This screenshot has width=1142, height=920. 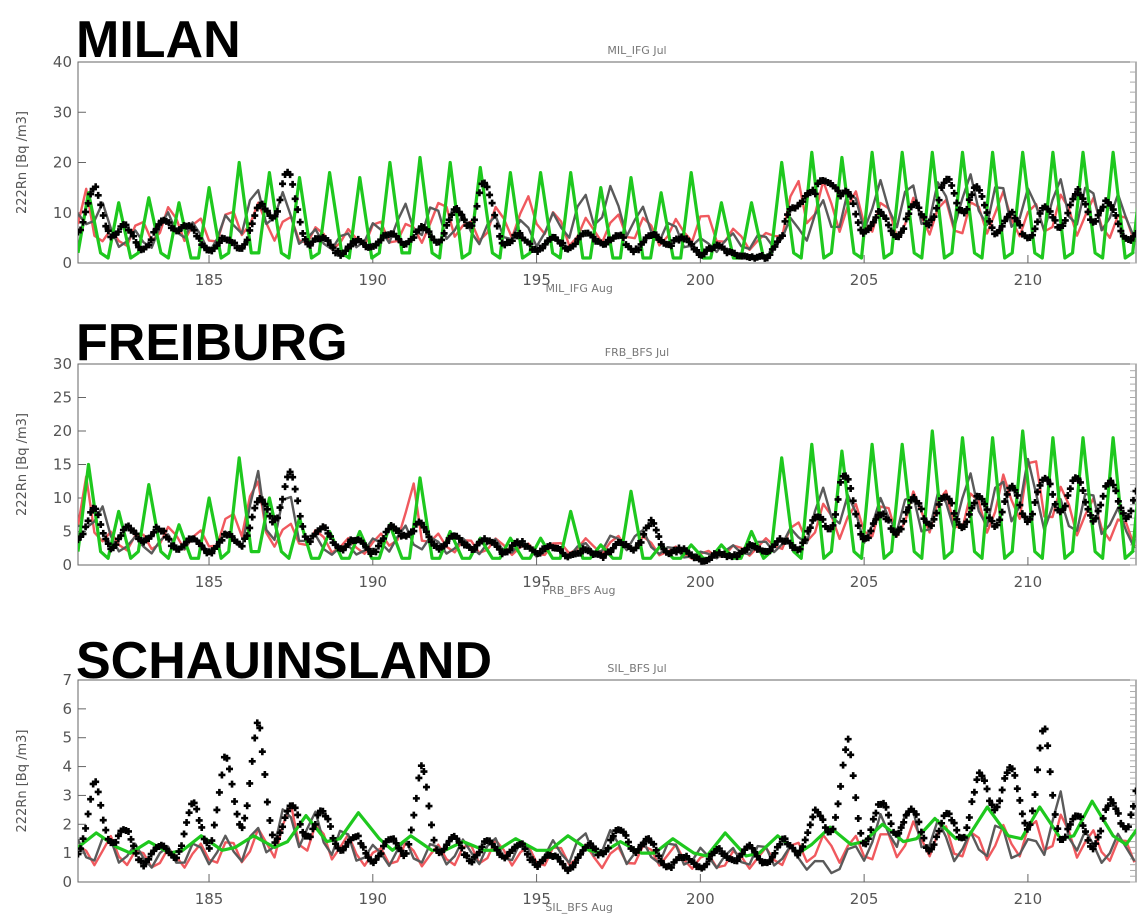 What do you see at coordinates (372, 899) in the screenshot?
I see `x-tick-label: 190` at bounding box center [372, 899].